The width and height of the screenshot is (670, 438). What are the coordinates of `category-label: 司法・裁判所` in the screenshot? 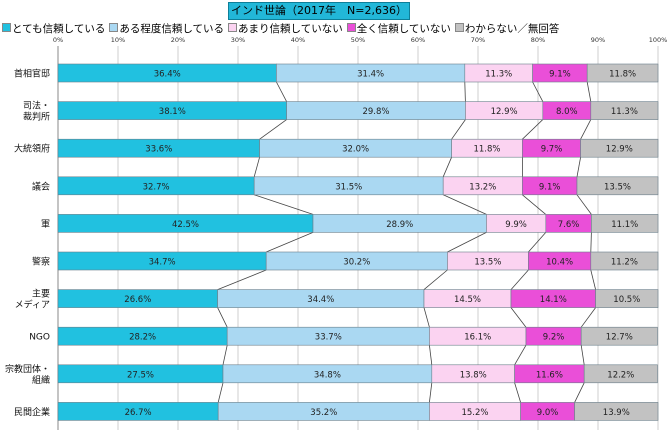 It's located at (36, 111).